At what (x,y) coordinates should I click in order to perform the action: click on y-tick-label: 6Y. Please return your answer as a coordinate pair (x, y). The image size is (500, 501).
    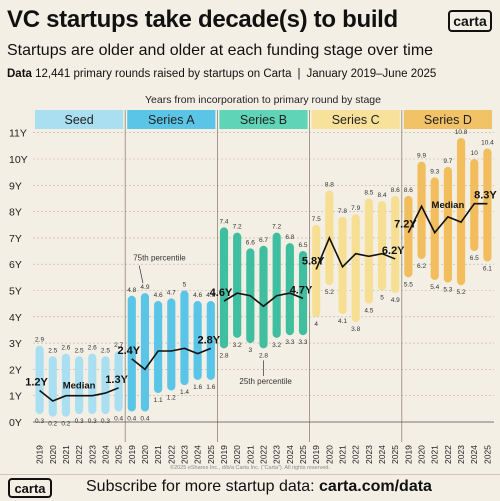
    Looking at the image, I should click on (15, 265).